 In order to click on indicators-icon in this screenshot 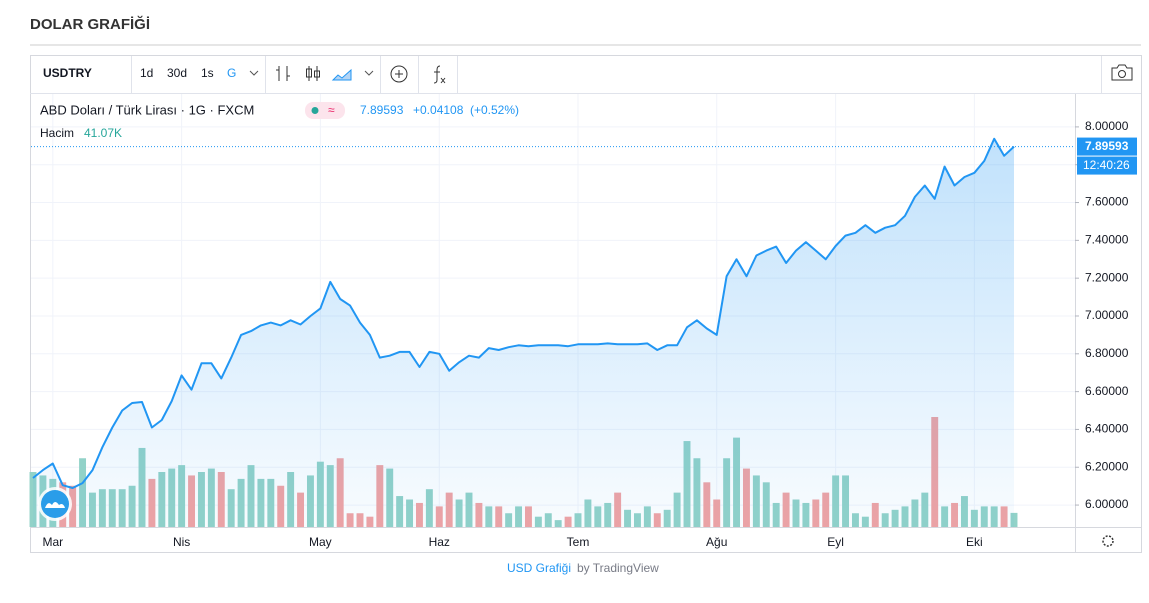, I will do `click(439, 74)`.